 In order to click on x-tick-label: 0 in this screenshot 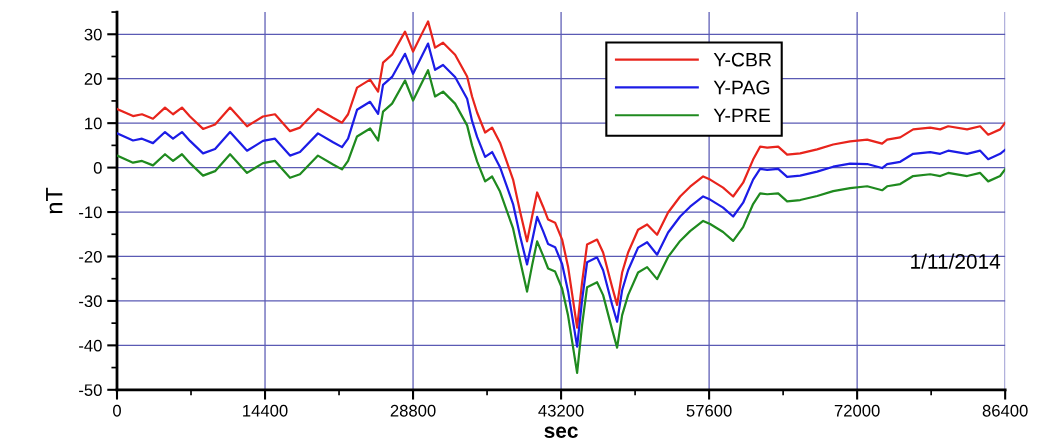, I will do `click(117, 410)`.